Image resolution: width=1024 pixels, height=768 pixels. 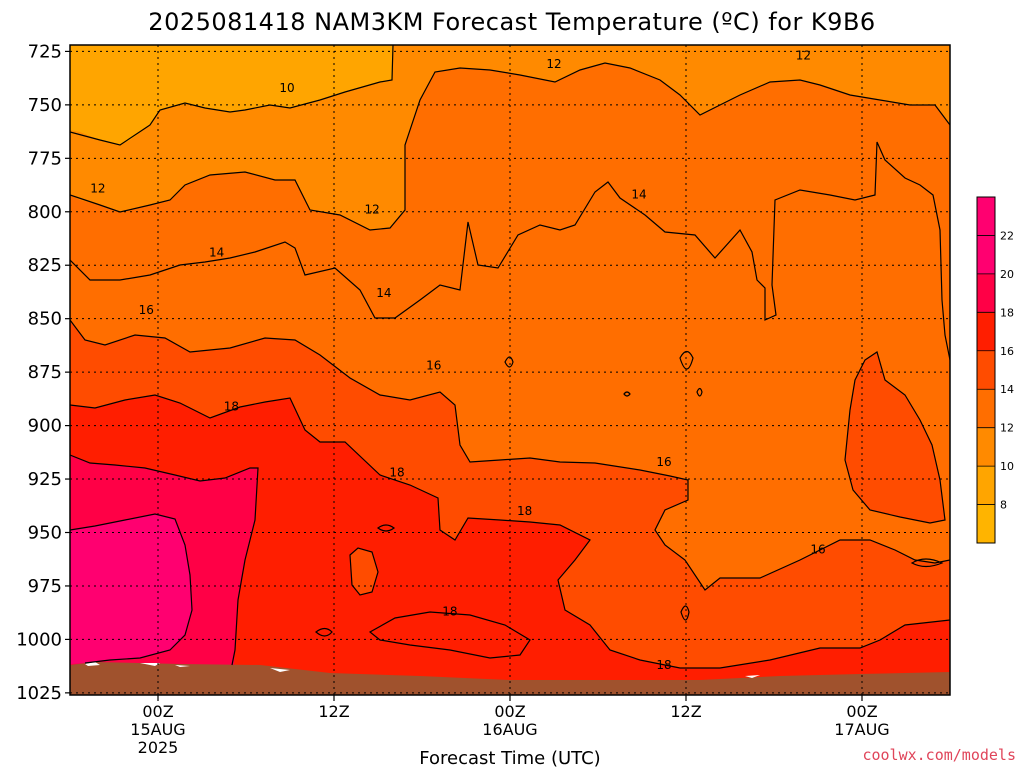 What do you see at coordinates (509, 729) in the screenshot?
I see `x-tick-label: 16AUG` at bounding box center [509, 729].